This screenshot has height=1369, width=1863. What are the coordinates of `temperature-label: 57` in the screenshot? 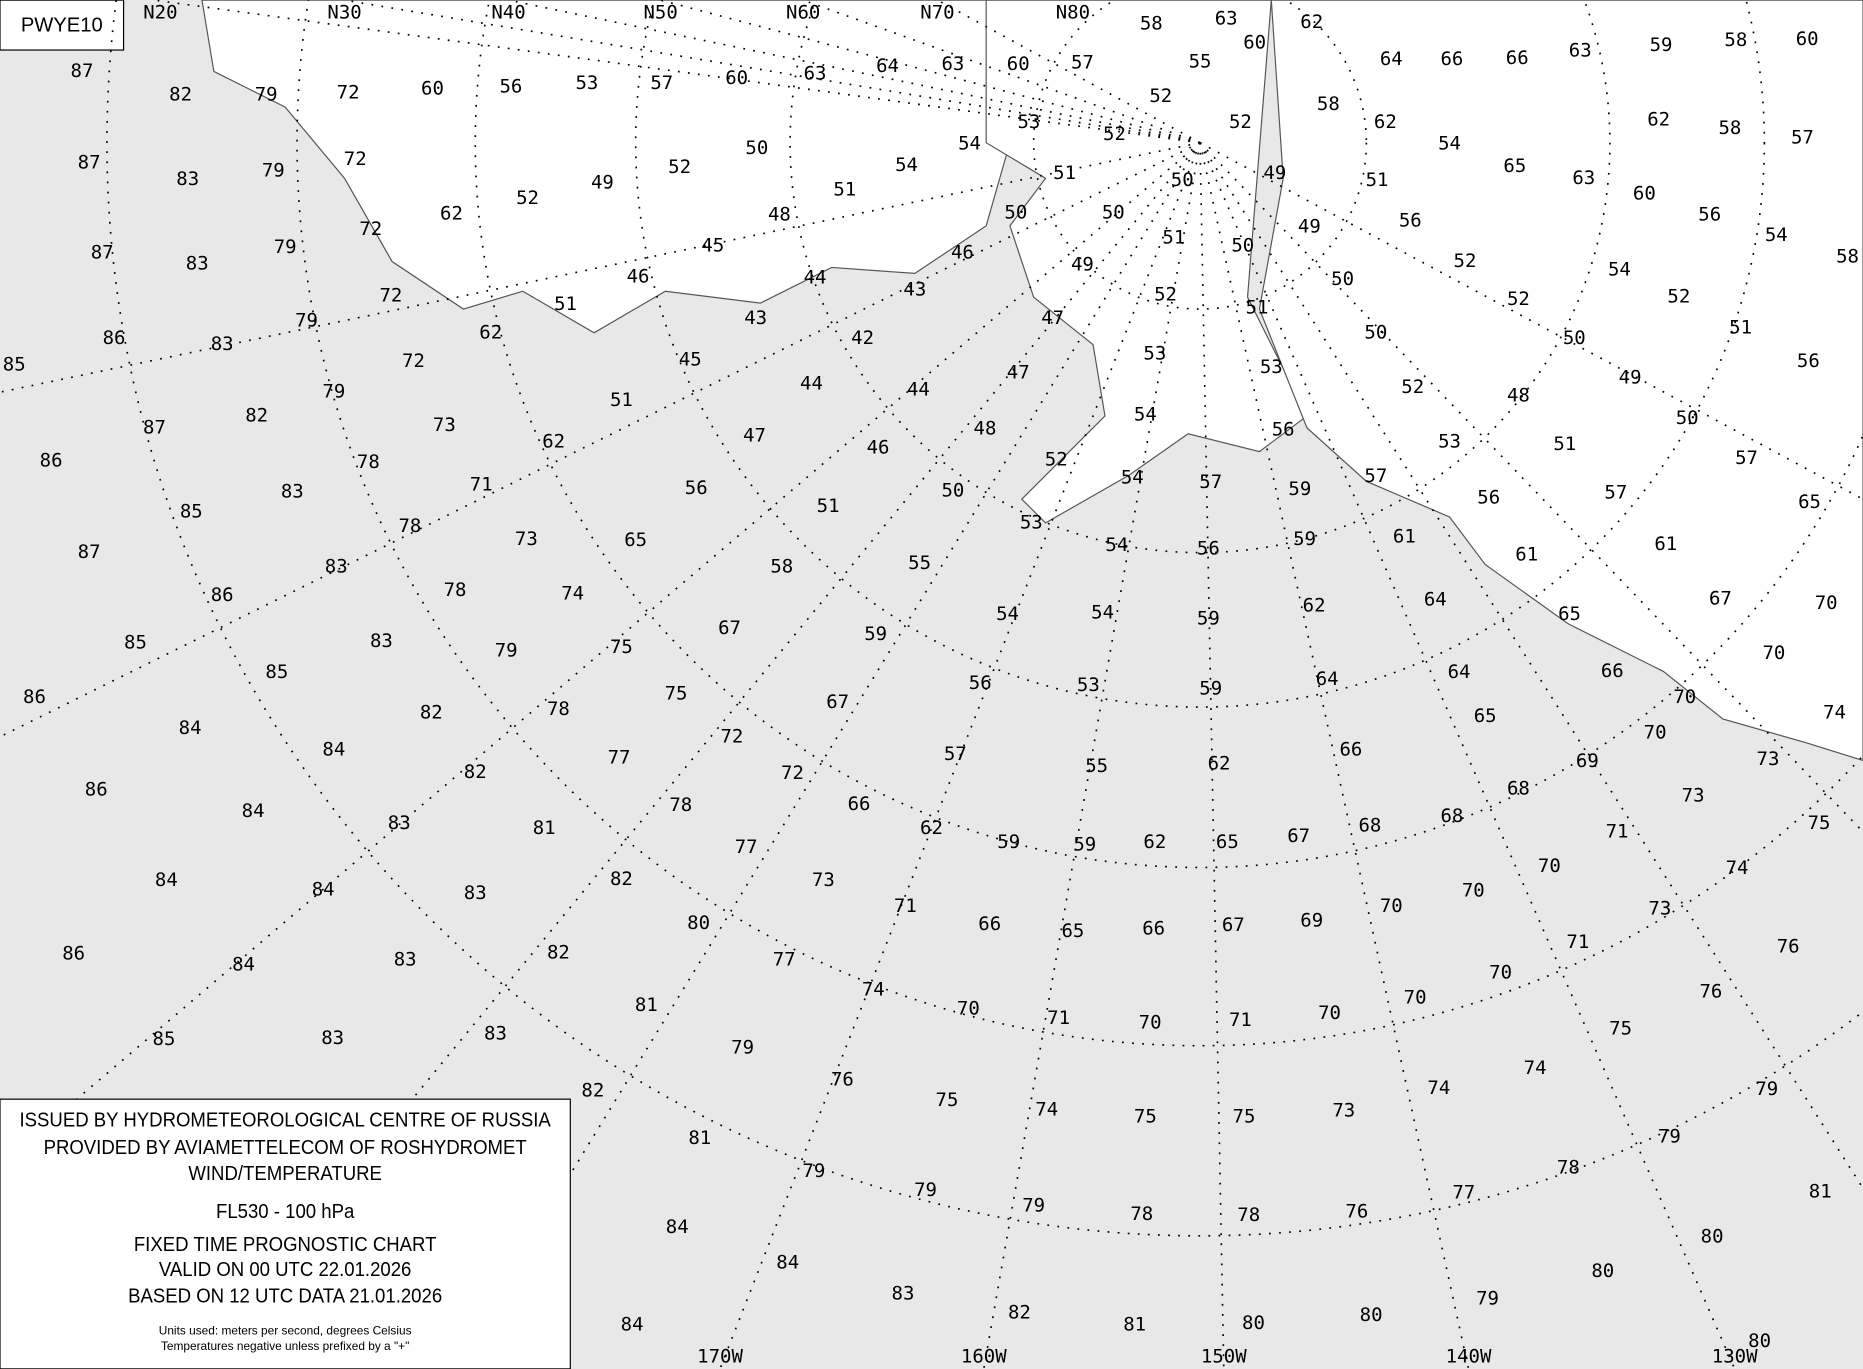 It's located at (1210, 482).